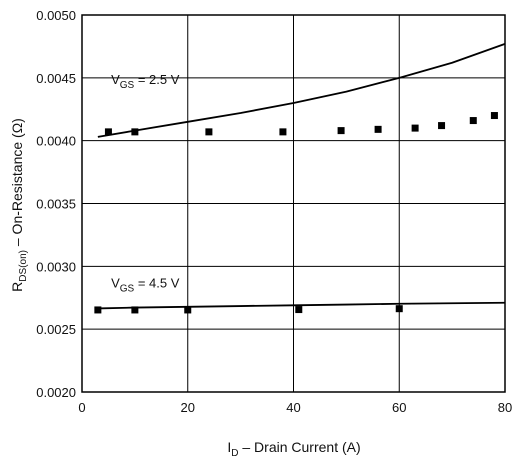 The height and width of the screenshot is (462, 513). I want to click on x-tick-label: 60, so click(399, 407).